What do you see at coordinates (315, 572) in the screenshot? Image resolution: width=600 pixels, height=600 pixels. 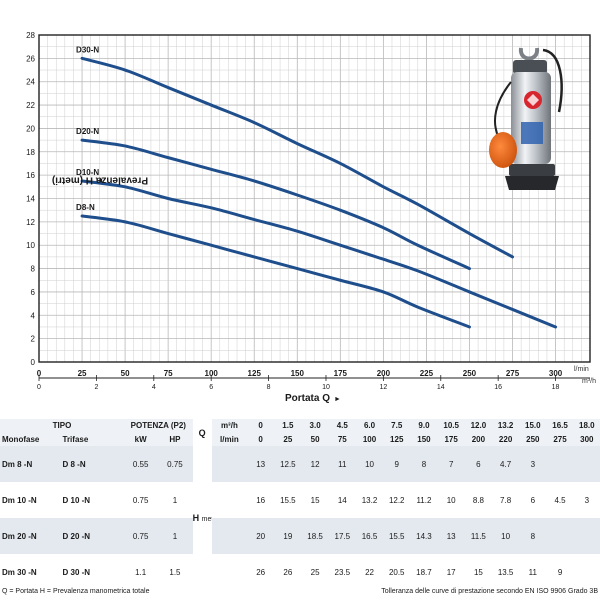 I see `head-cell: 25` at bounding box center [315, 572].